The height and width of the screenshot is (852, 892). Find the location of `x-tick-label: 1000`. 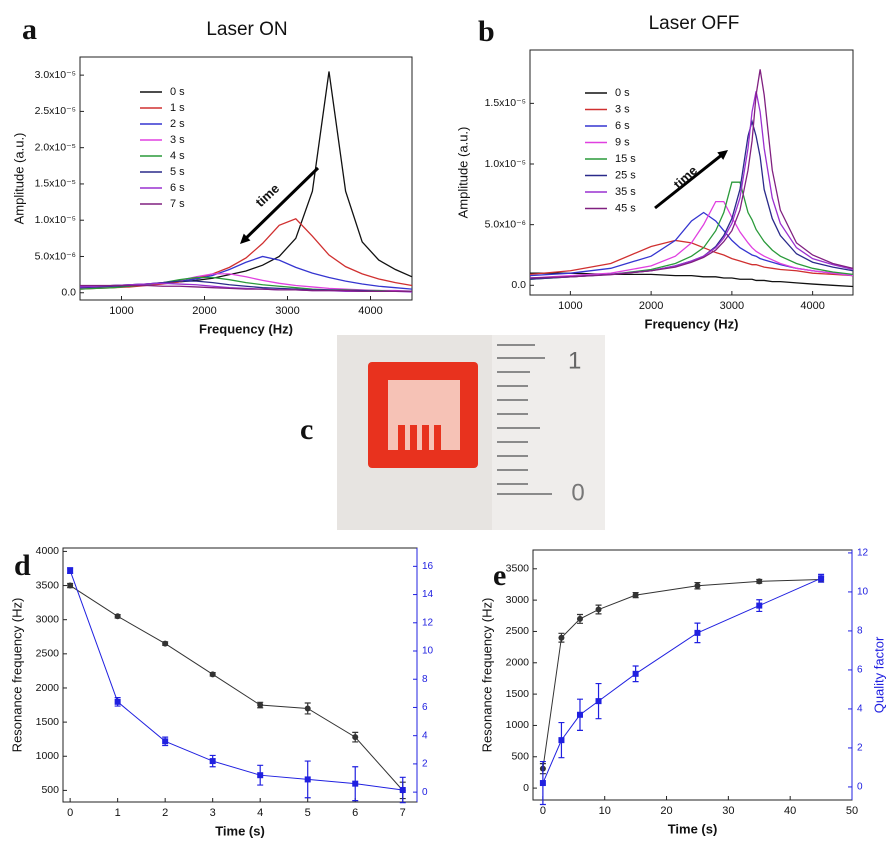

x-tick-label: 1000 is located at coordinates (570, 306).